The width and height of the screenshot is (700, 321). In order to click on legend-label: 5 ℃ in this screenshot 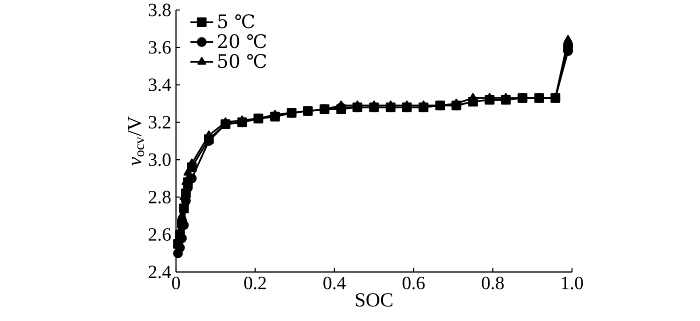, I will do `click(236, 21)`.